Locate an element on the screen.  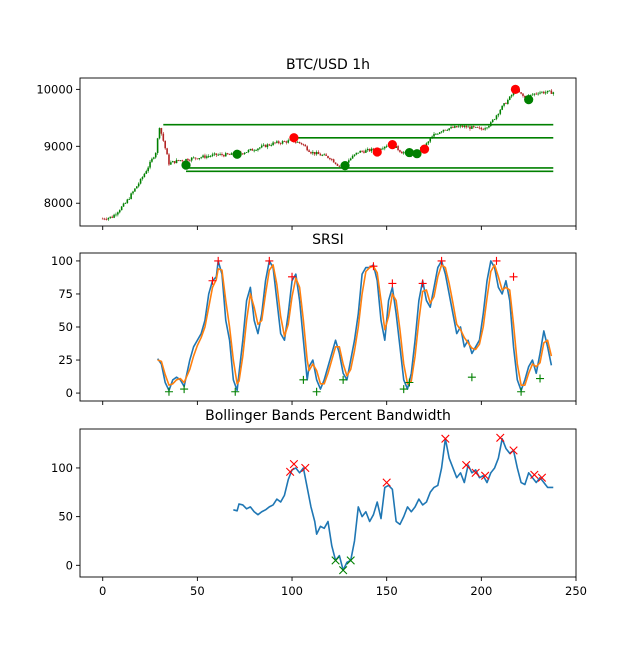
srsi-d-line is located at coordinates (355, 325).